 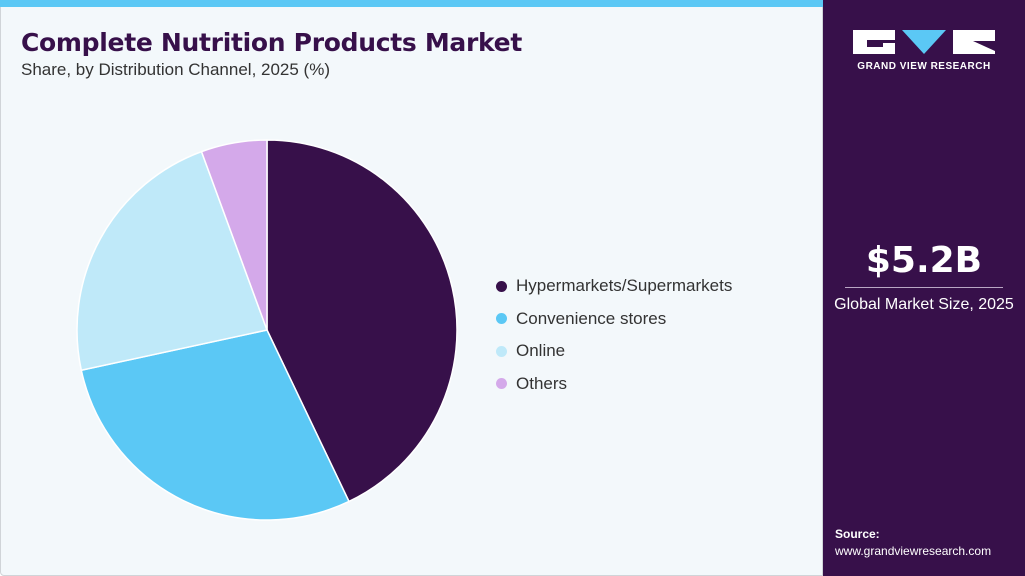 I want to click on pie-slice-others, so click(x=234, y=235).